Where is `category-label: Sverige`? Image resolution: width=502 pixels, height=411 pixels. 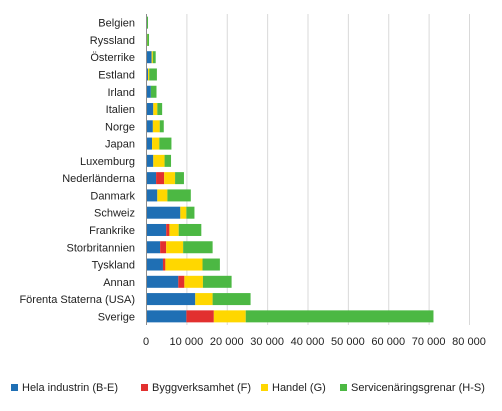
category-label: Sverige is located at coordinates (116, 317).